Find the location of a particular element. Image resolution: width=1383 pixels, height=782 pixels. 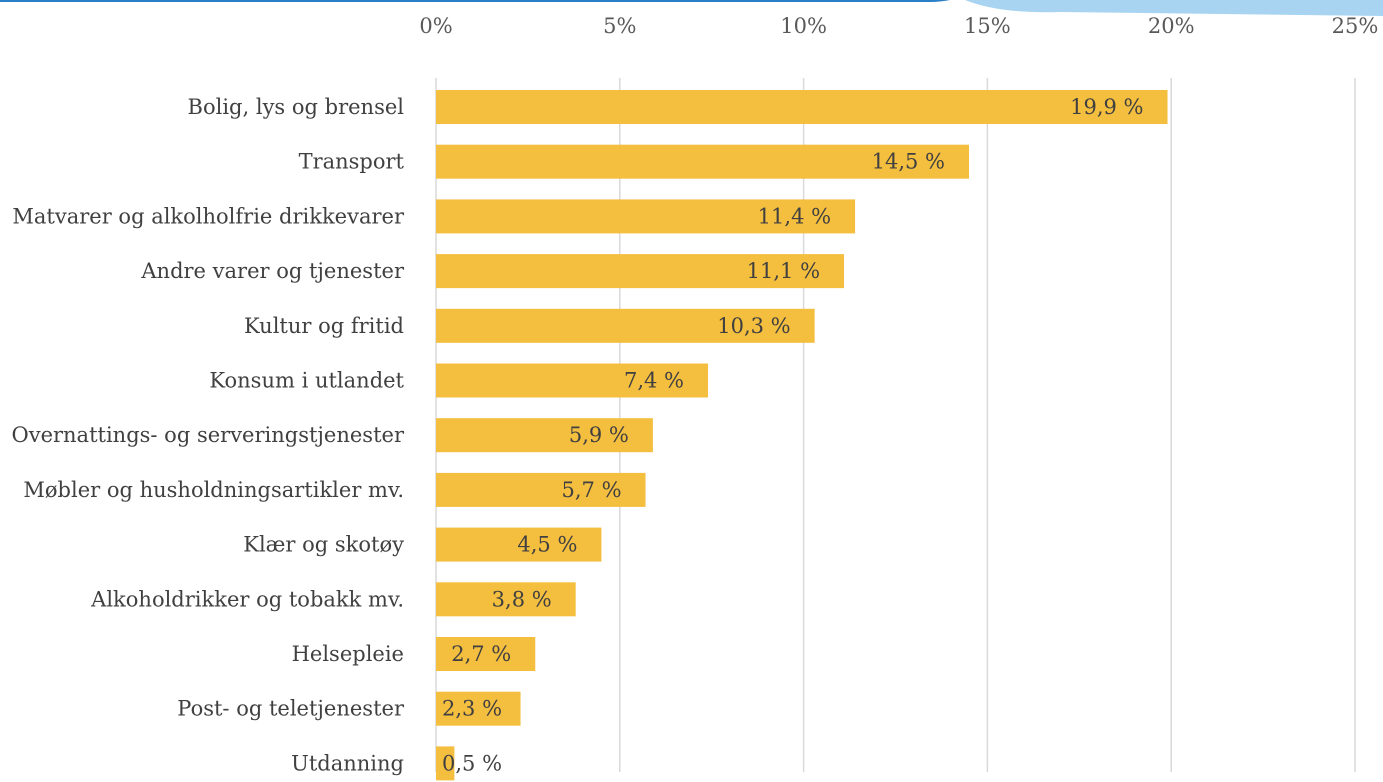

data-label: 2,7 % is located at coordinates (481, 654).